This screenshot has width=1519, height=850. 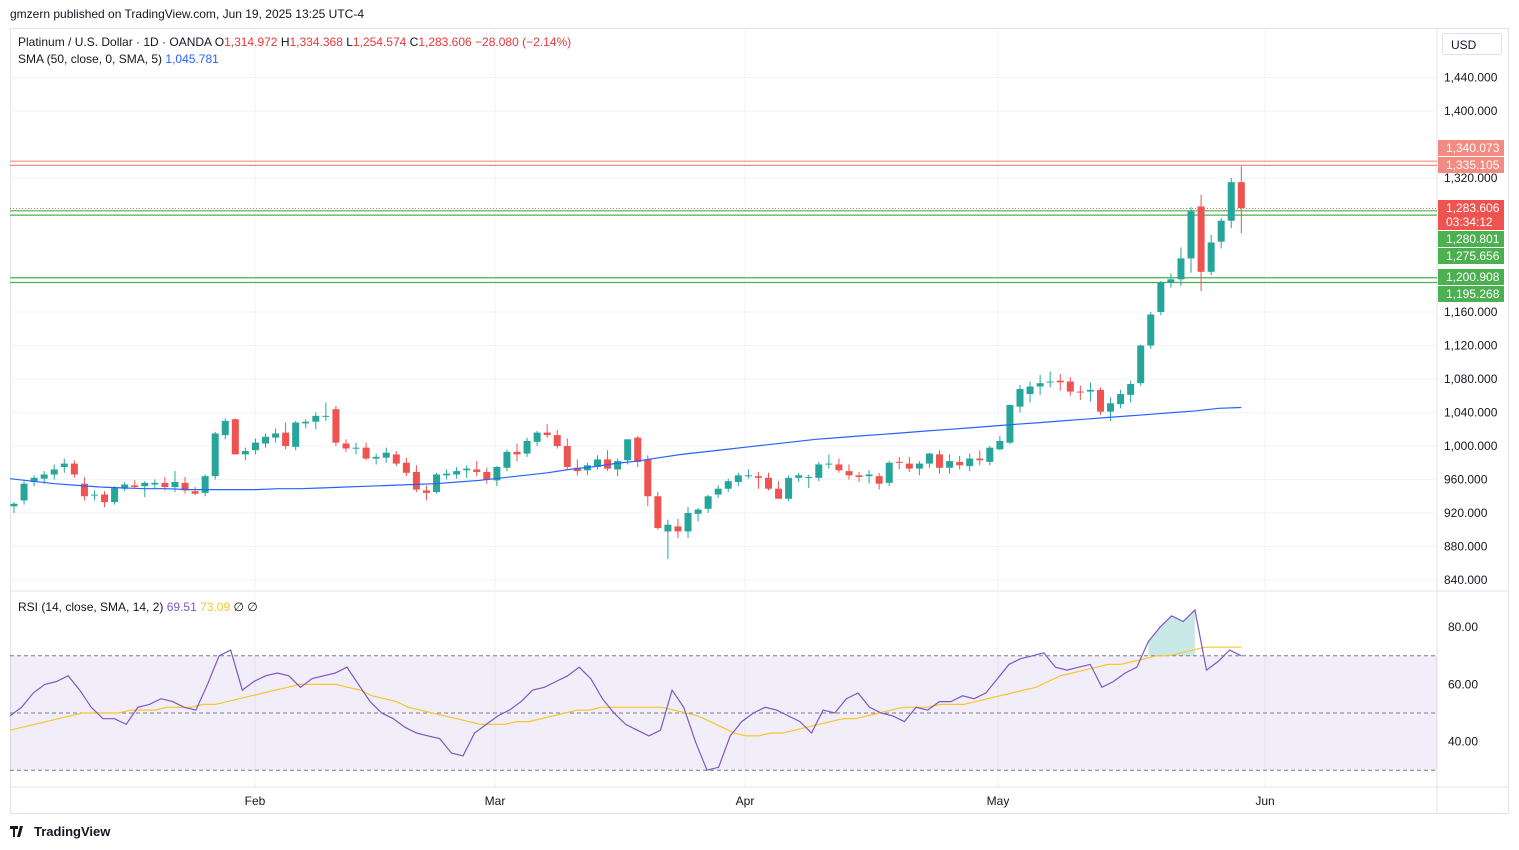 What do you see at coordinates (215, 607) in the screenshot?
I see `rsi-ma-value: 73.09` at bounding box center [215, 607].